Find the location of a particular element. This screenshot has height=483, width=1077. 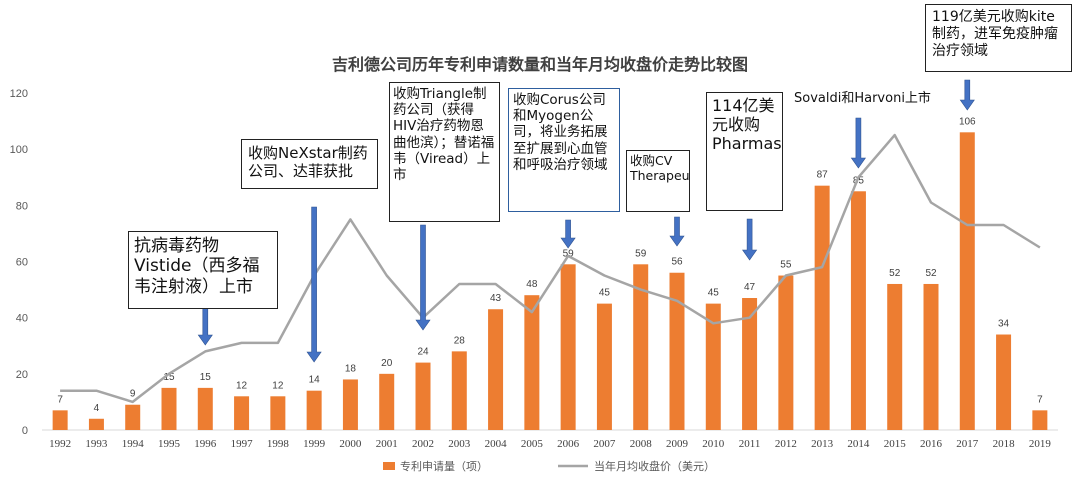

x-tick-label: 2002 is located at coordinates (423, 444).